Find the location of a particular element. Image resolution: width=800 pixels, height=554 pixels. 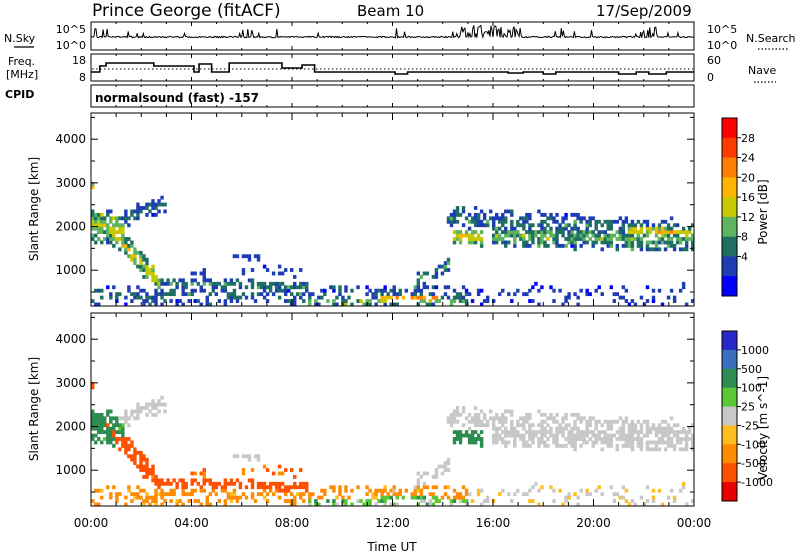

nsky-axis-top: 10^5 is located at coordinates (71, 29).